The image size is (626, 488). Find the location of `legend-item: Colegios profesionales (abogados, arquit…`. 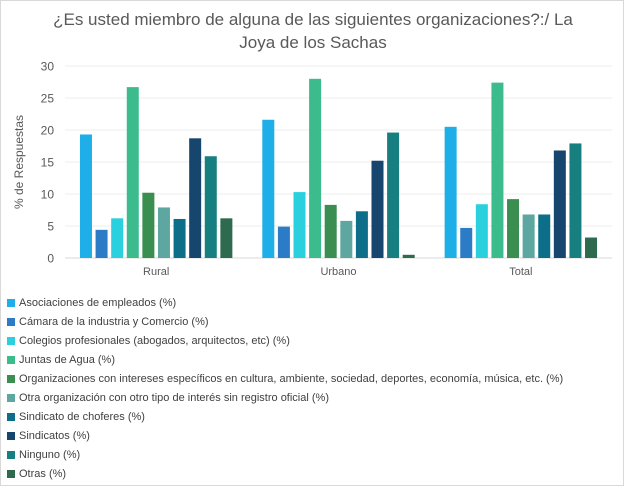

legend-item: Colegios profesionales (abogados, arquit… is located at coordinates (313, 340).